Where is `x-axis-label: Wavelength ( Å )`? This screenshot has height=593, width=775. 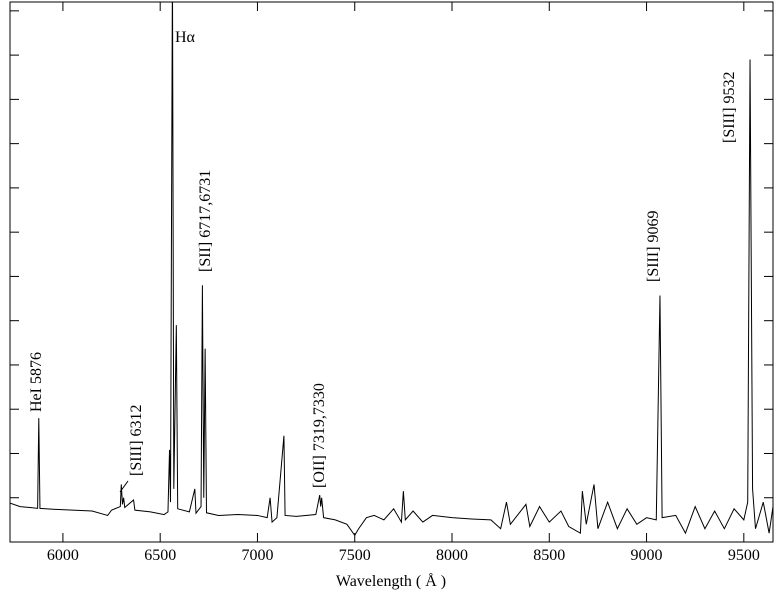
x-axis-label: Wavelength ( Å ) is located at coordinates (391, 581).